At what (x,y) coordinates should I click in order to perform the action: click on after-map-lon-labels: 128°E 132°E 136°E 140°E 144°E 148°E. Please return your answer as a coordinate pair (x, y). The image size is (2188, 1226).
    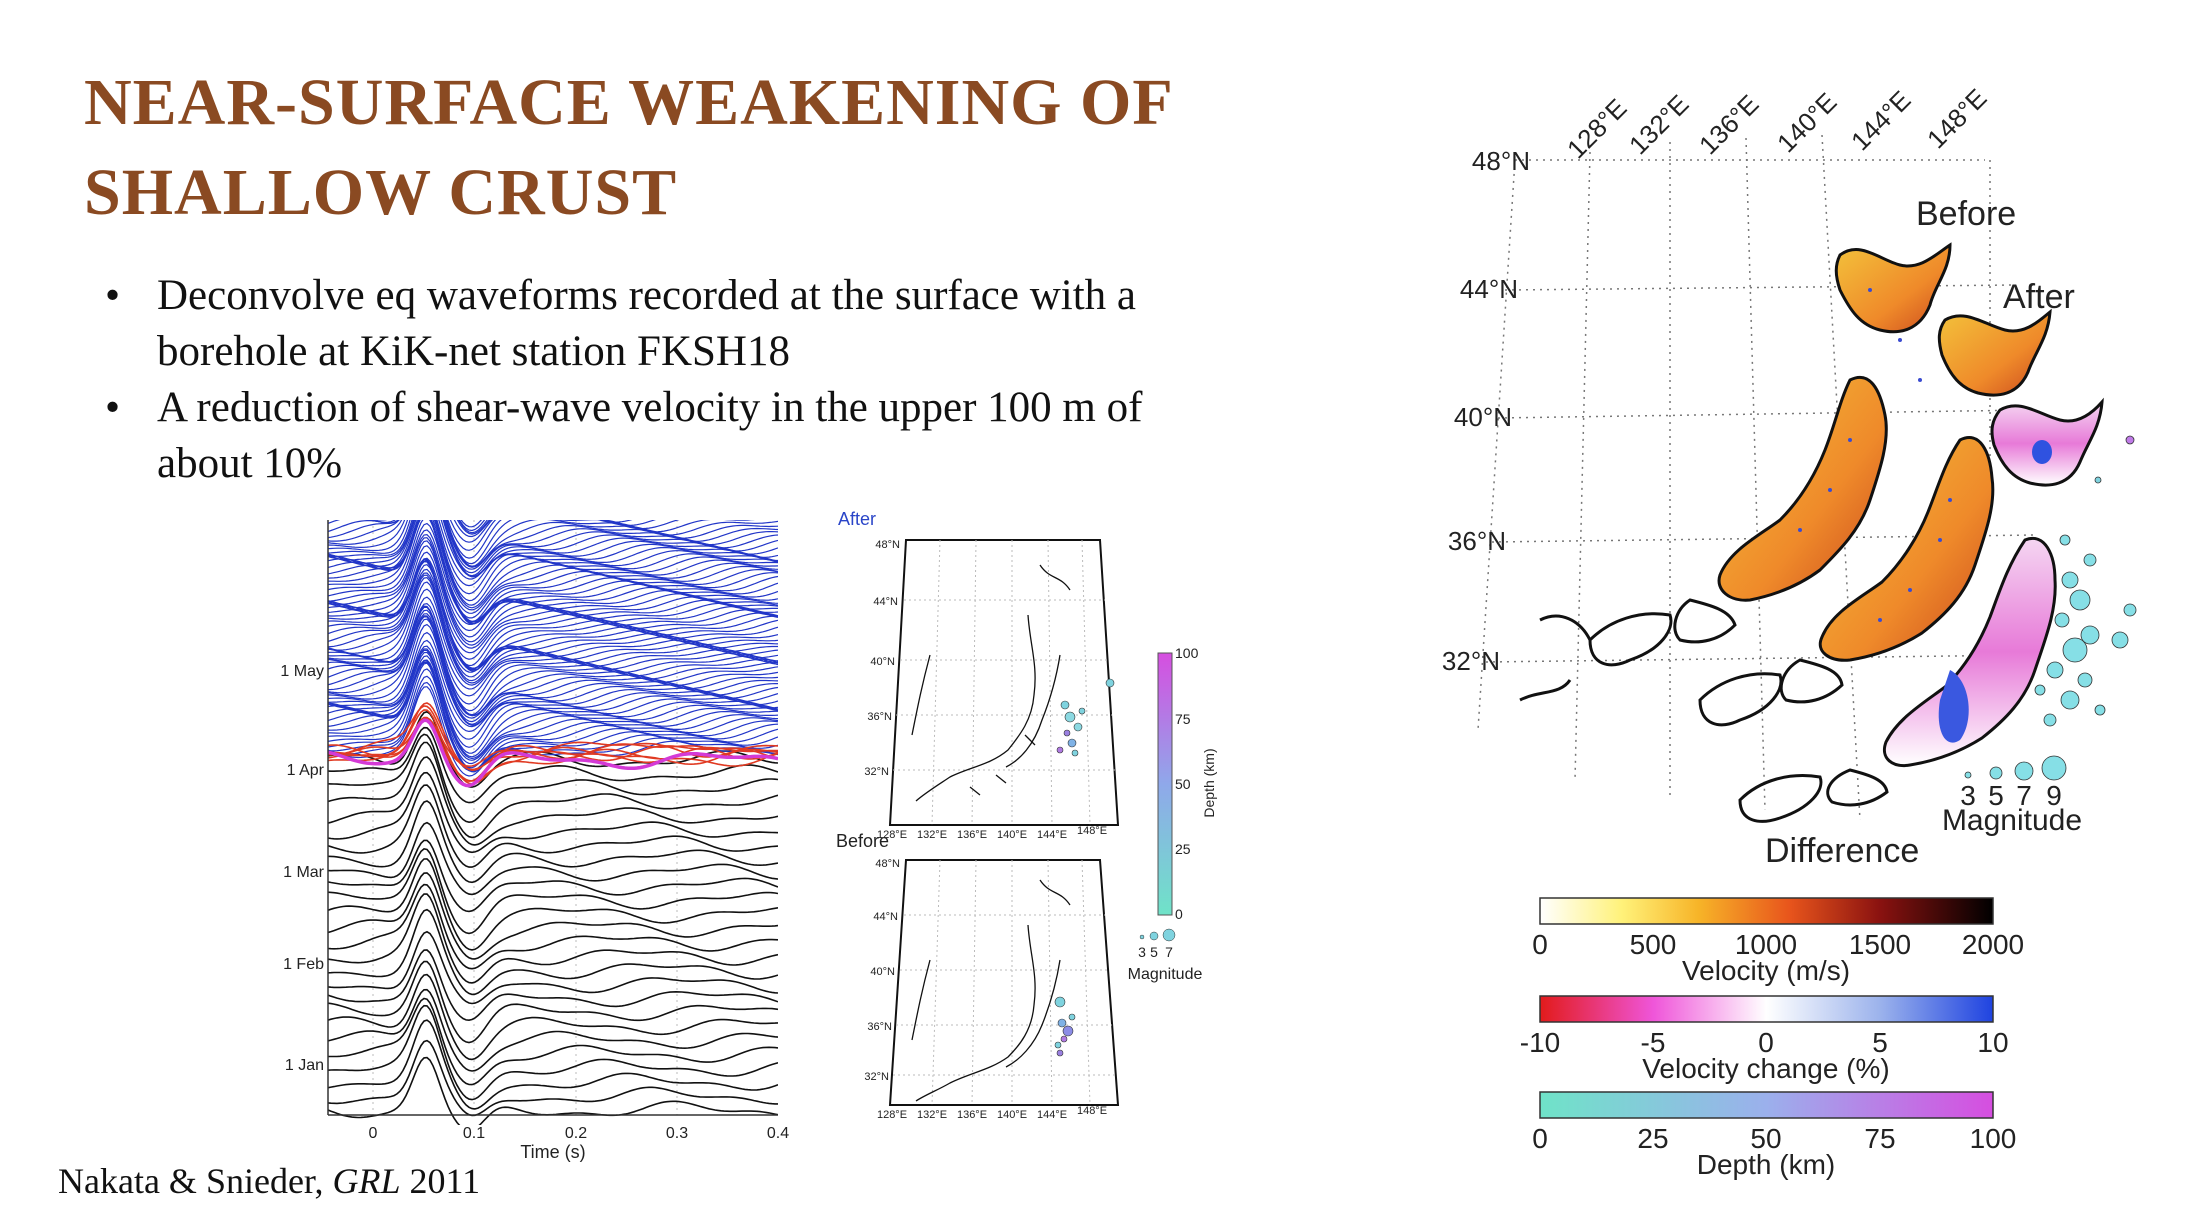
    Looking at the image, I should click on (992, 833).